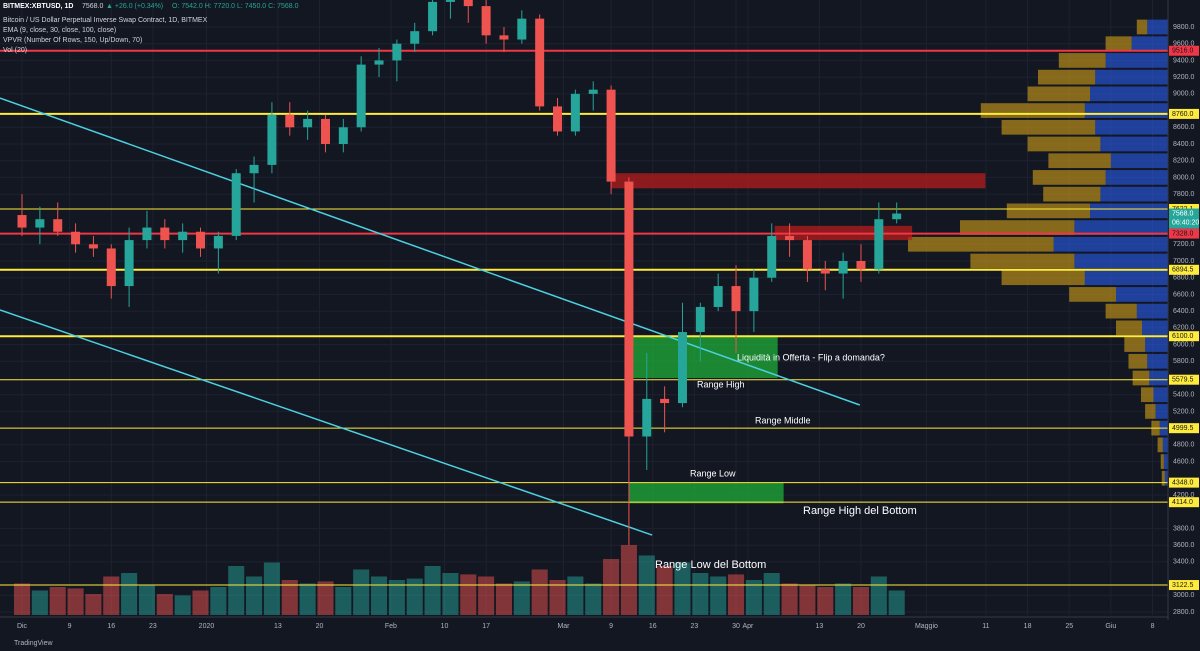  I want to click on countdown: 06:40:20, so click(1185, 222).